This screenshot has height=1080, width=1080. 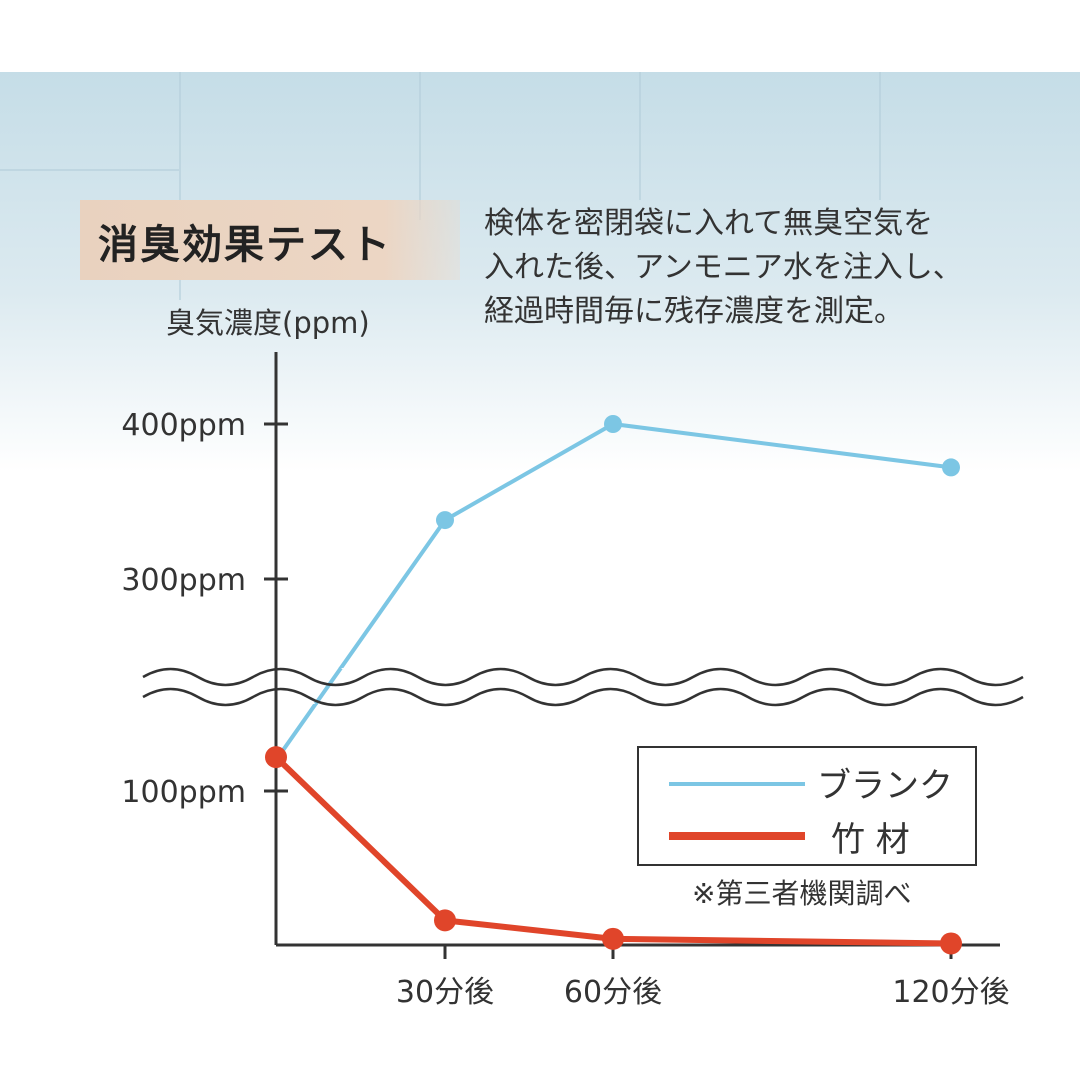 What do you see at coordinates (950, 992) in the screenshot?
I see `x-tick-label: 120分後` at bounding box center [950, 992].